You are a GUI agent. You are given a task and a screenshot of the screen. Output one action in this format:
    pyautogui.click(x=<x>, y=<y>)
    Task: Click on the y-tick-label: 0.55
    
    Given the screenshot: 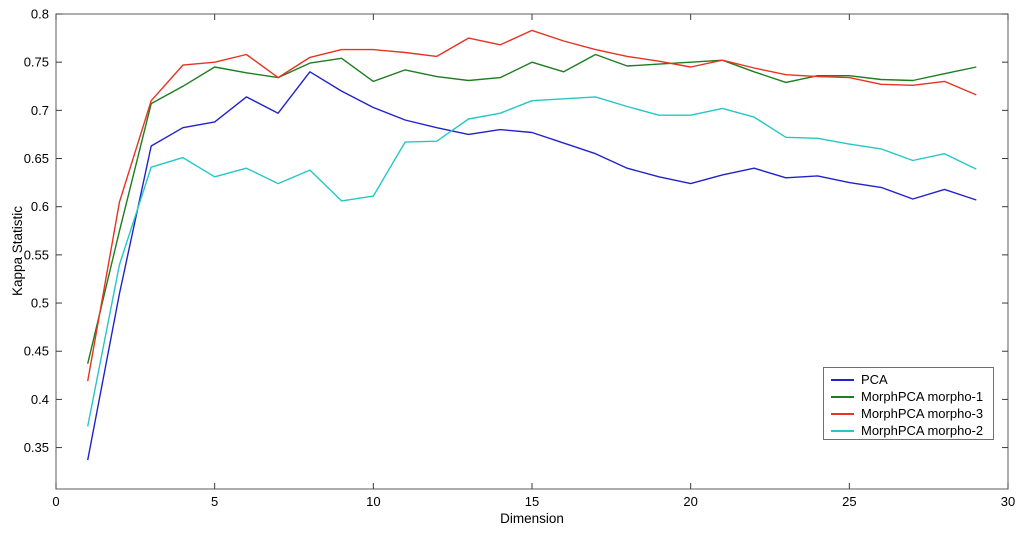 What is the action you would take?
    pyautogui.click(x=36, y=254)
    